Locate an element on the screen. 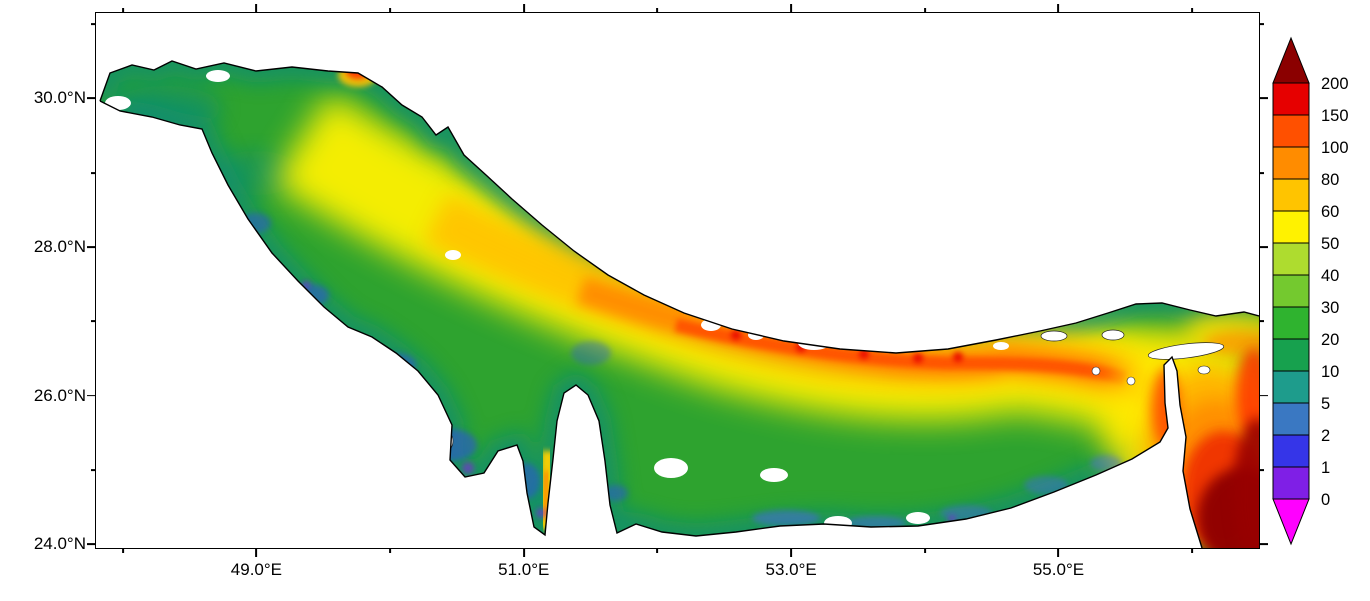 The height and width of the screenshot is (601, 1370). colorbar: 0 1 2 5 10 20 30 40 50 60 80 100 150 200 is located at coordinates (1321, 316).